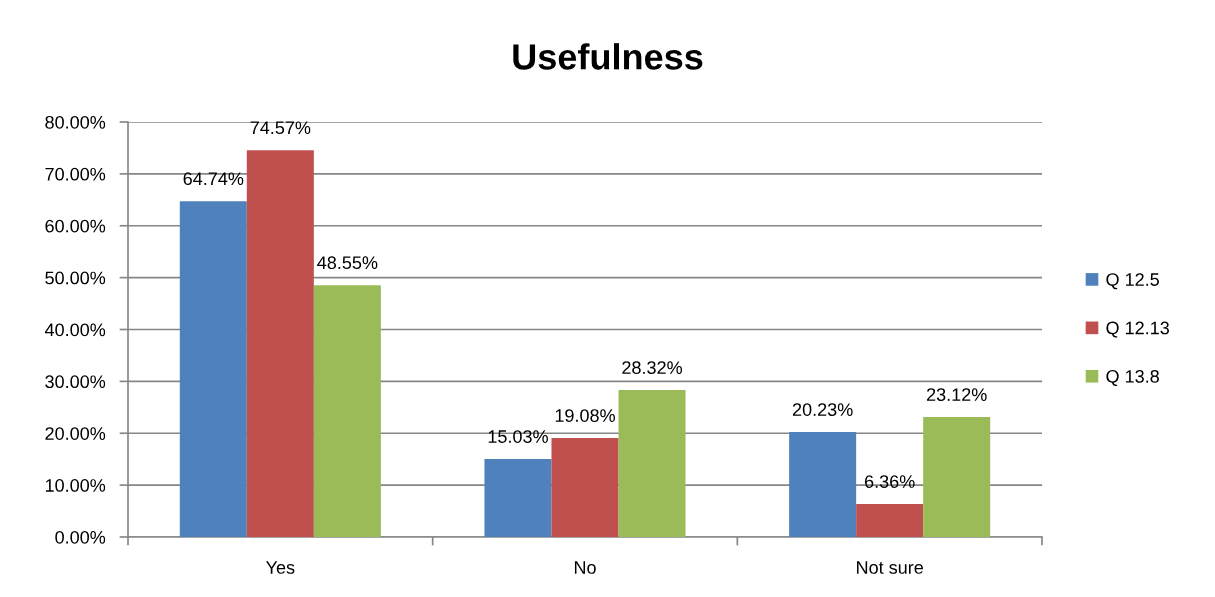 The width and height of the screenshot is (1215, 597). What do you see at coordinates (608, 56) in the screenshot?
I see `chart-title: Usefulness` at bounding box center [608, 56].